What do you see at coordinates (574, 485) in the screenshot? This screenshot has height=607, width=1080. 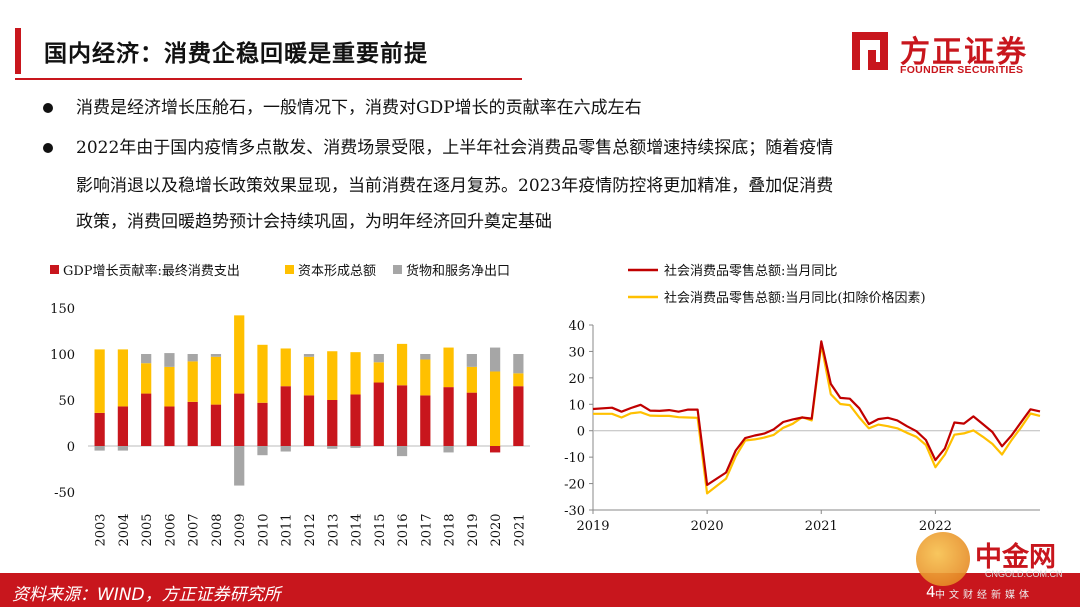 I see `y-tick-label: -20` at bounding box center [574, 485].